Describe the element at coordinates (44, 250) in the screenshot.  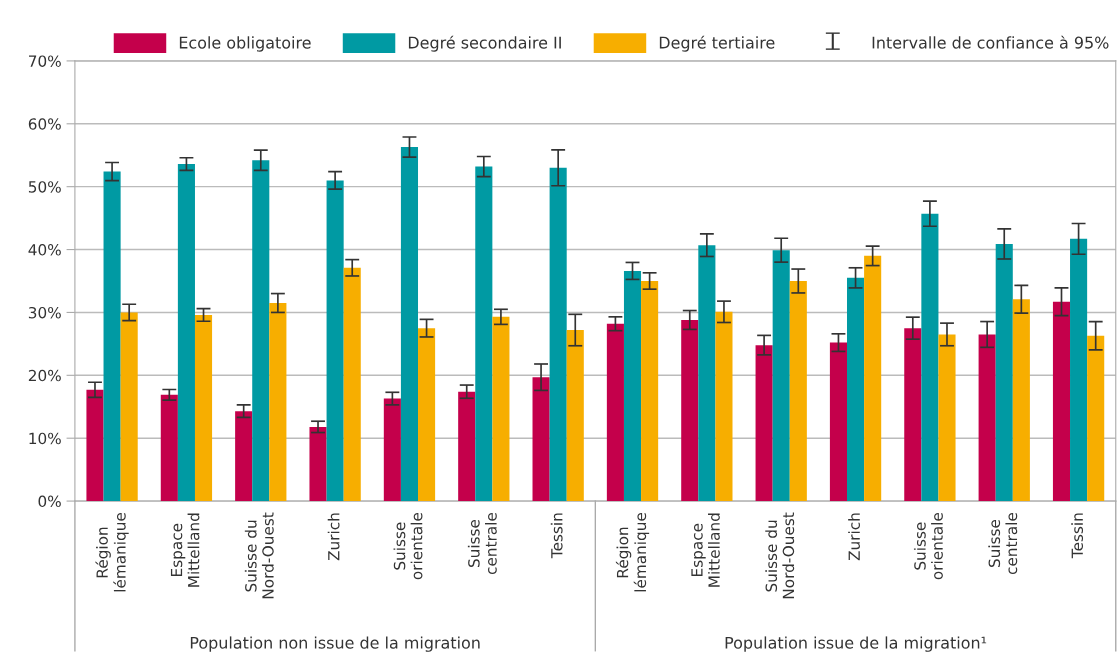
I see `y-tick-label: 40%` at that location.